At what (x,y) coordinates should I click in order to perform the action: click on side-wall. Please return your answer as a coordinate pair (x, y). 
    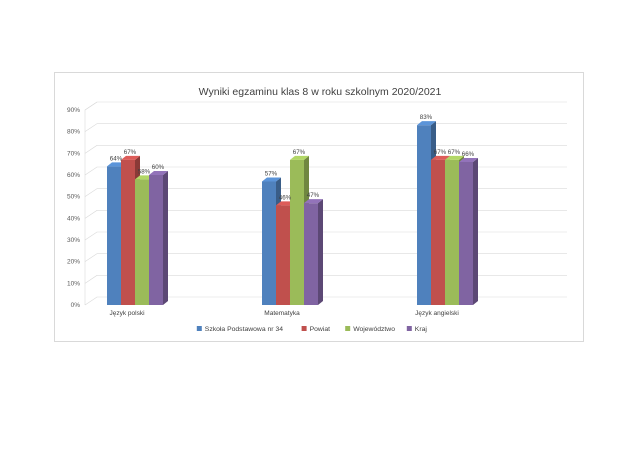
    Looking at the image, I should click on (91, 203).